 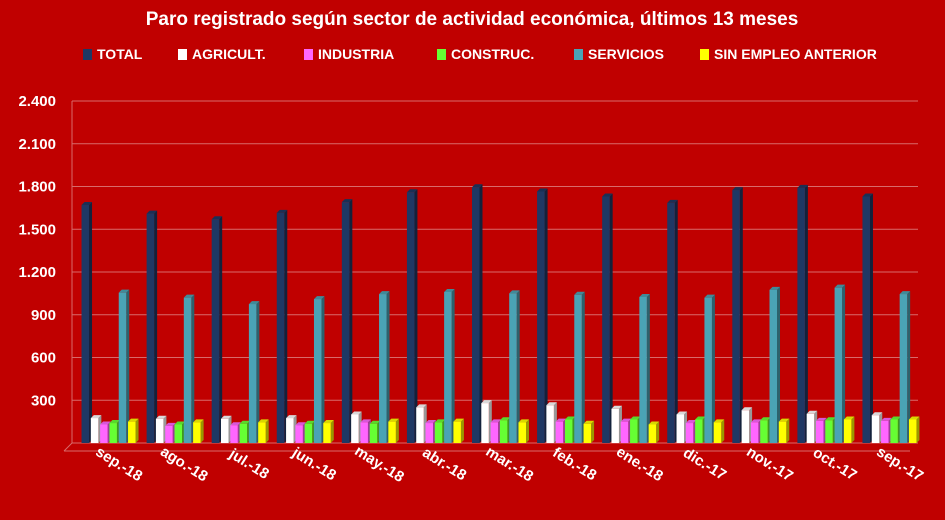 I want to click on legend-label: TOTAL, so click(x=120, y=54).